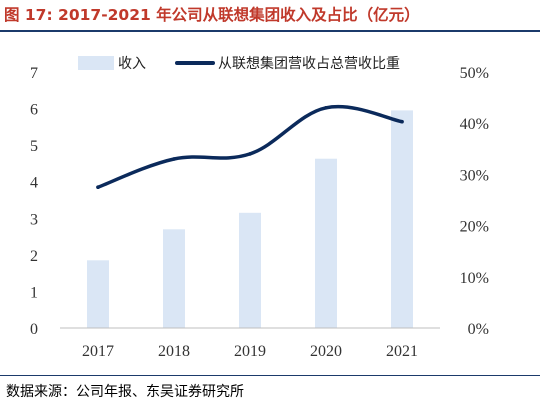  What do you see at coordinates (174, 278) in the screenshot?
I see `bar-revenue-2018` at bounding box center [174, 278].